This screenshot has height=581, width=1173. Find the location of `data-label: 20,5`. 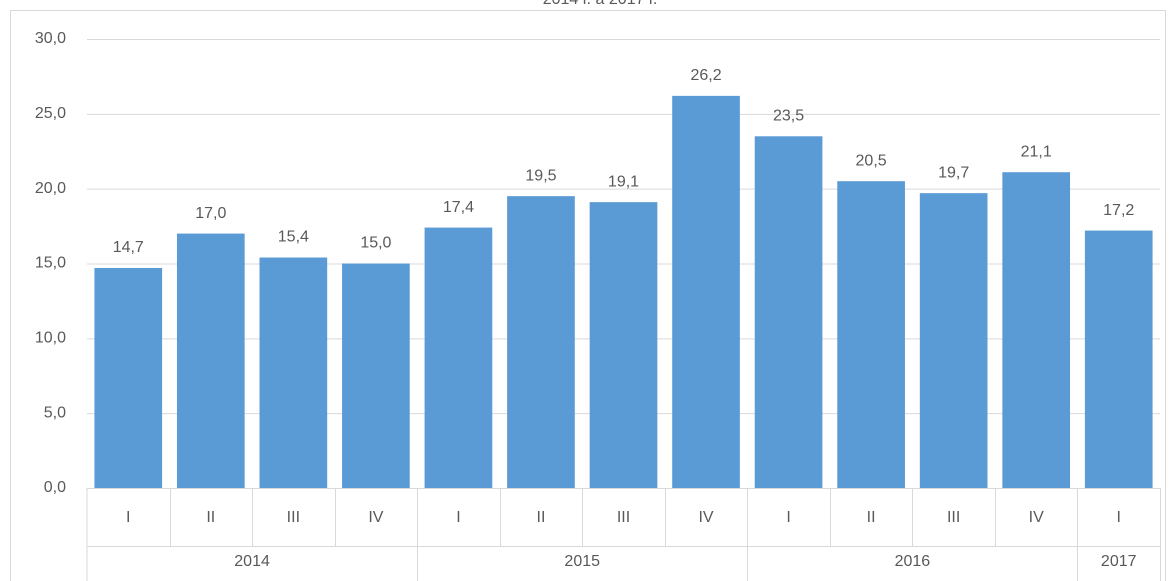

data-label: 20,5 is located at coordinates (871, 160).